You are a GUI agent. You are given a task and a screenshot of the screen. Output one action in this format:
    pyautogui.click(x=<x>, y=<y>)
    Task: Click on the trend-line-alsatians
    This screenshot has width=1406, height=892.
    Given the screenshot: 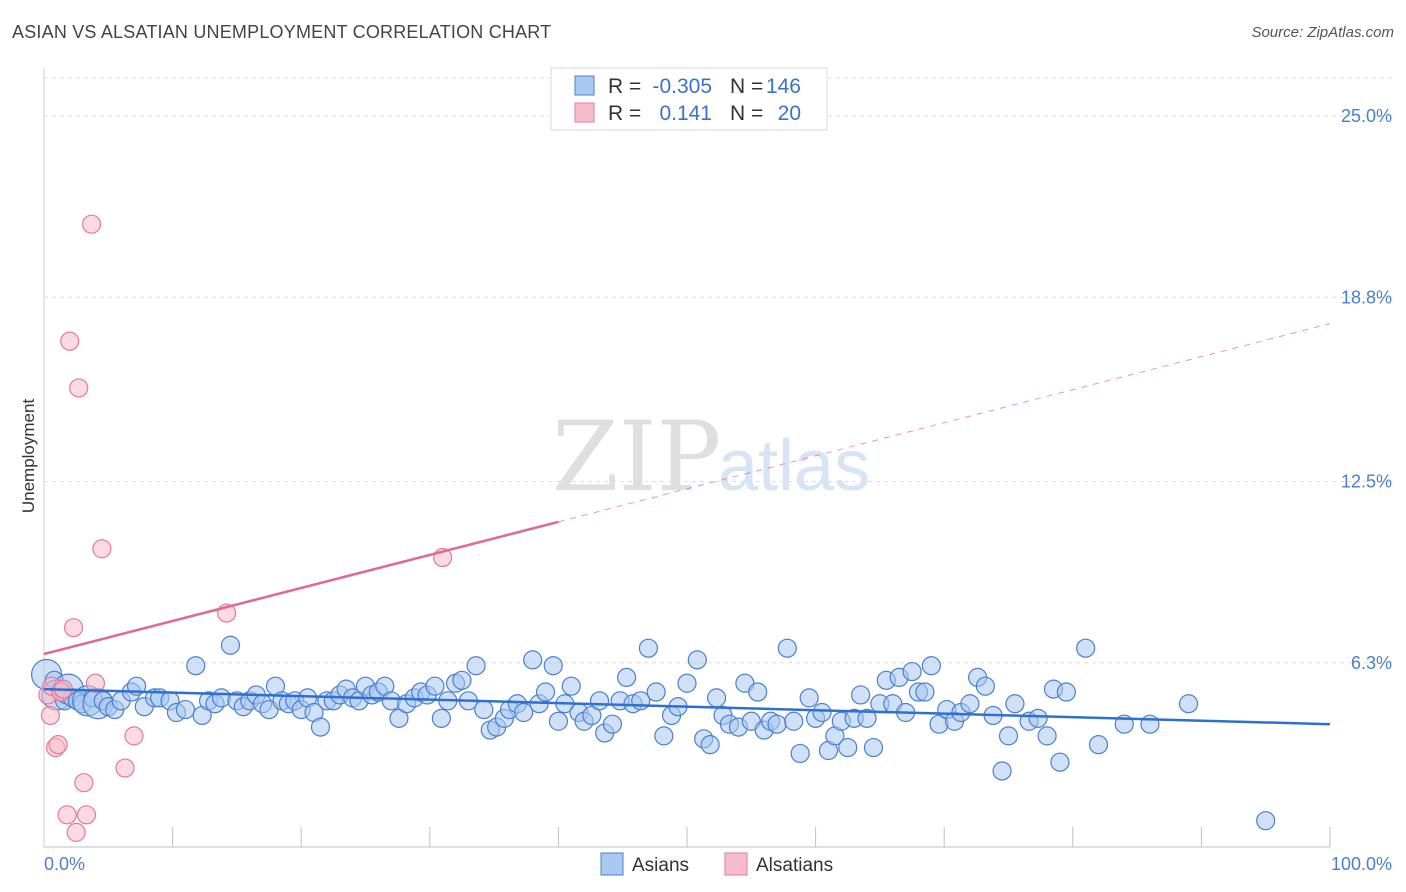 What is the action you would take?
    pyautogui.click(x=301, y=588)
    